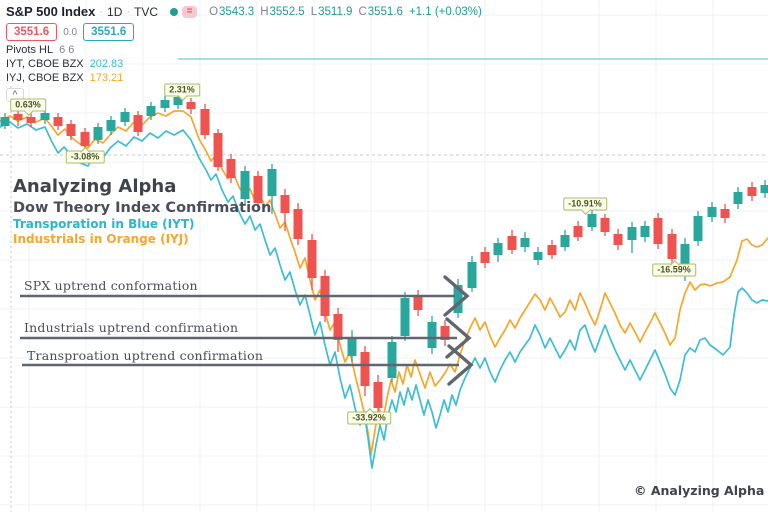  Describe the element at coordinates (104, 223) in the screenshot. I see `watermark-iyt-note: Transporation in Blue (IYT)` at that location.